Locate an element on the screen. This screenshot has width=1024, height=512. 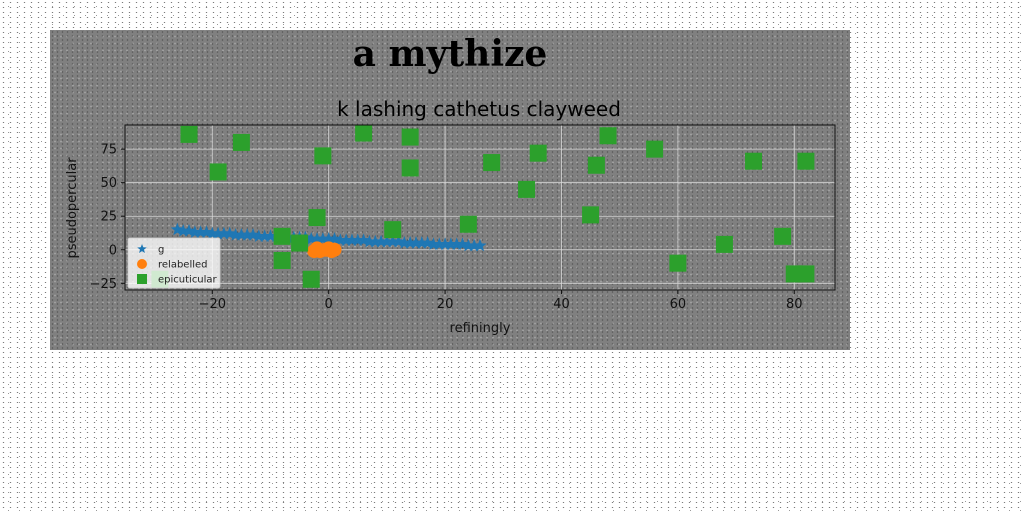
x-tick-label: 80 is located at coordinates (794, 304).